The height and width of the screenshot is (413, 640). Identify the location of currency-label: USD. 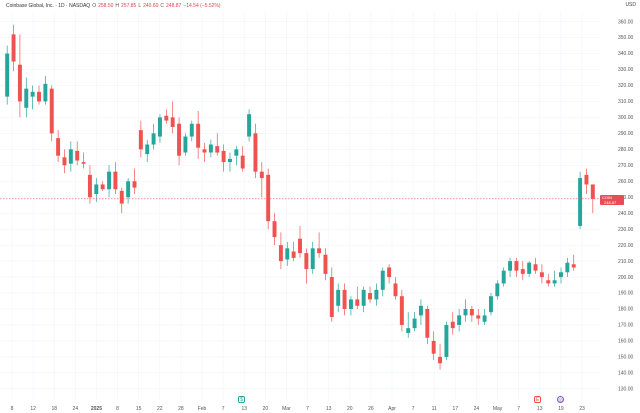
(630, 5).